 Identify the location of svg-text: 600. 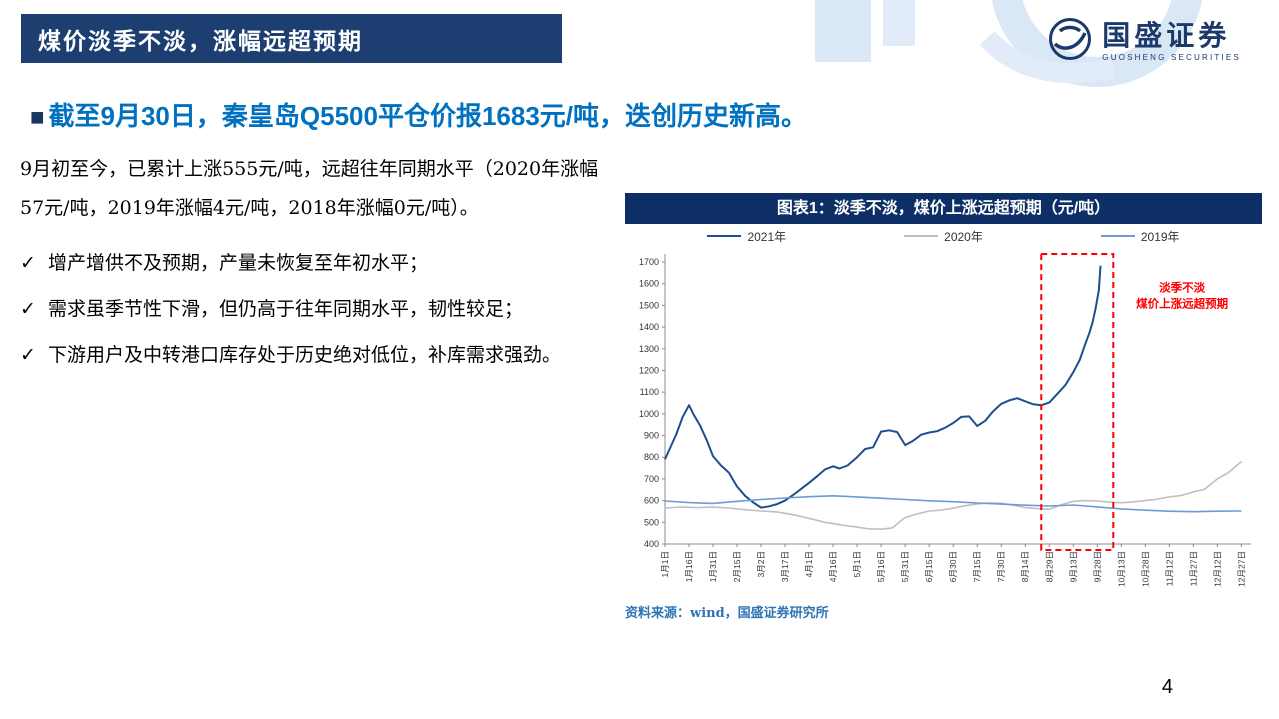
(651, 501).